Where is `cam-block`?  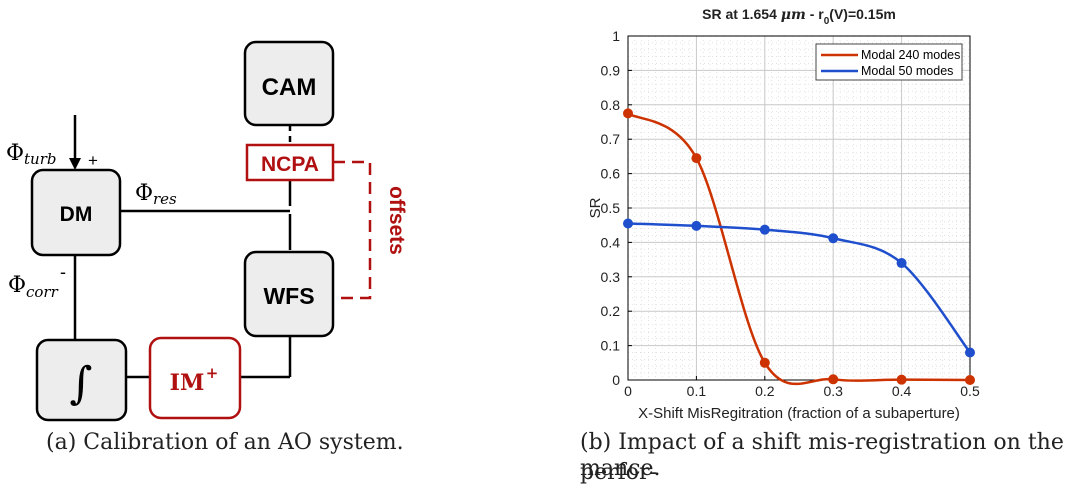 cam-block is located at coordinates (289, 83).